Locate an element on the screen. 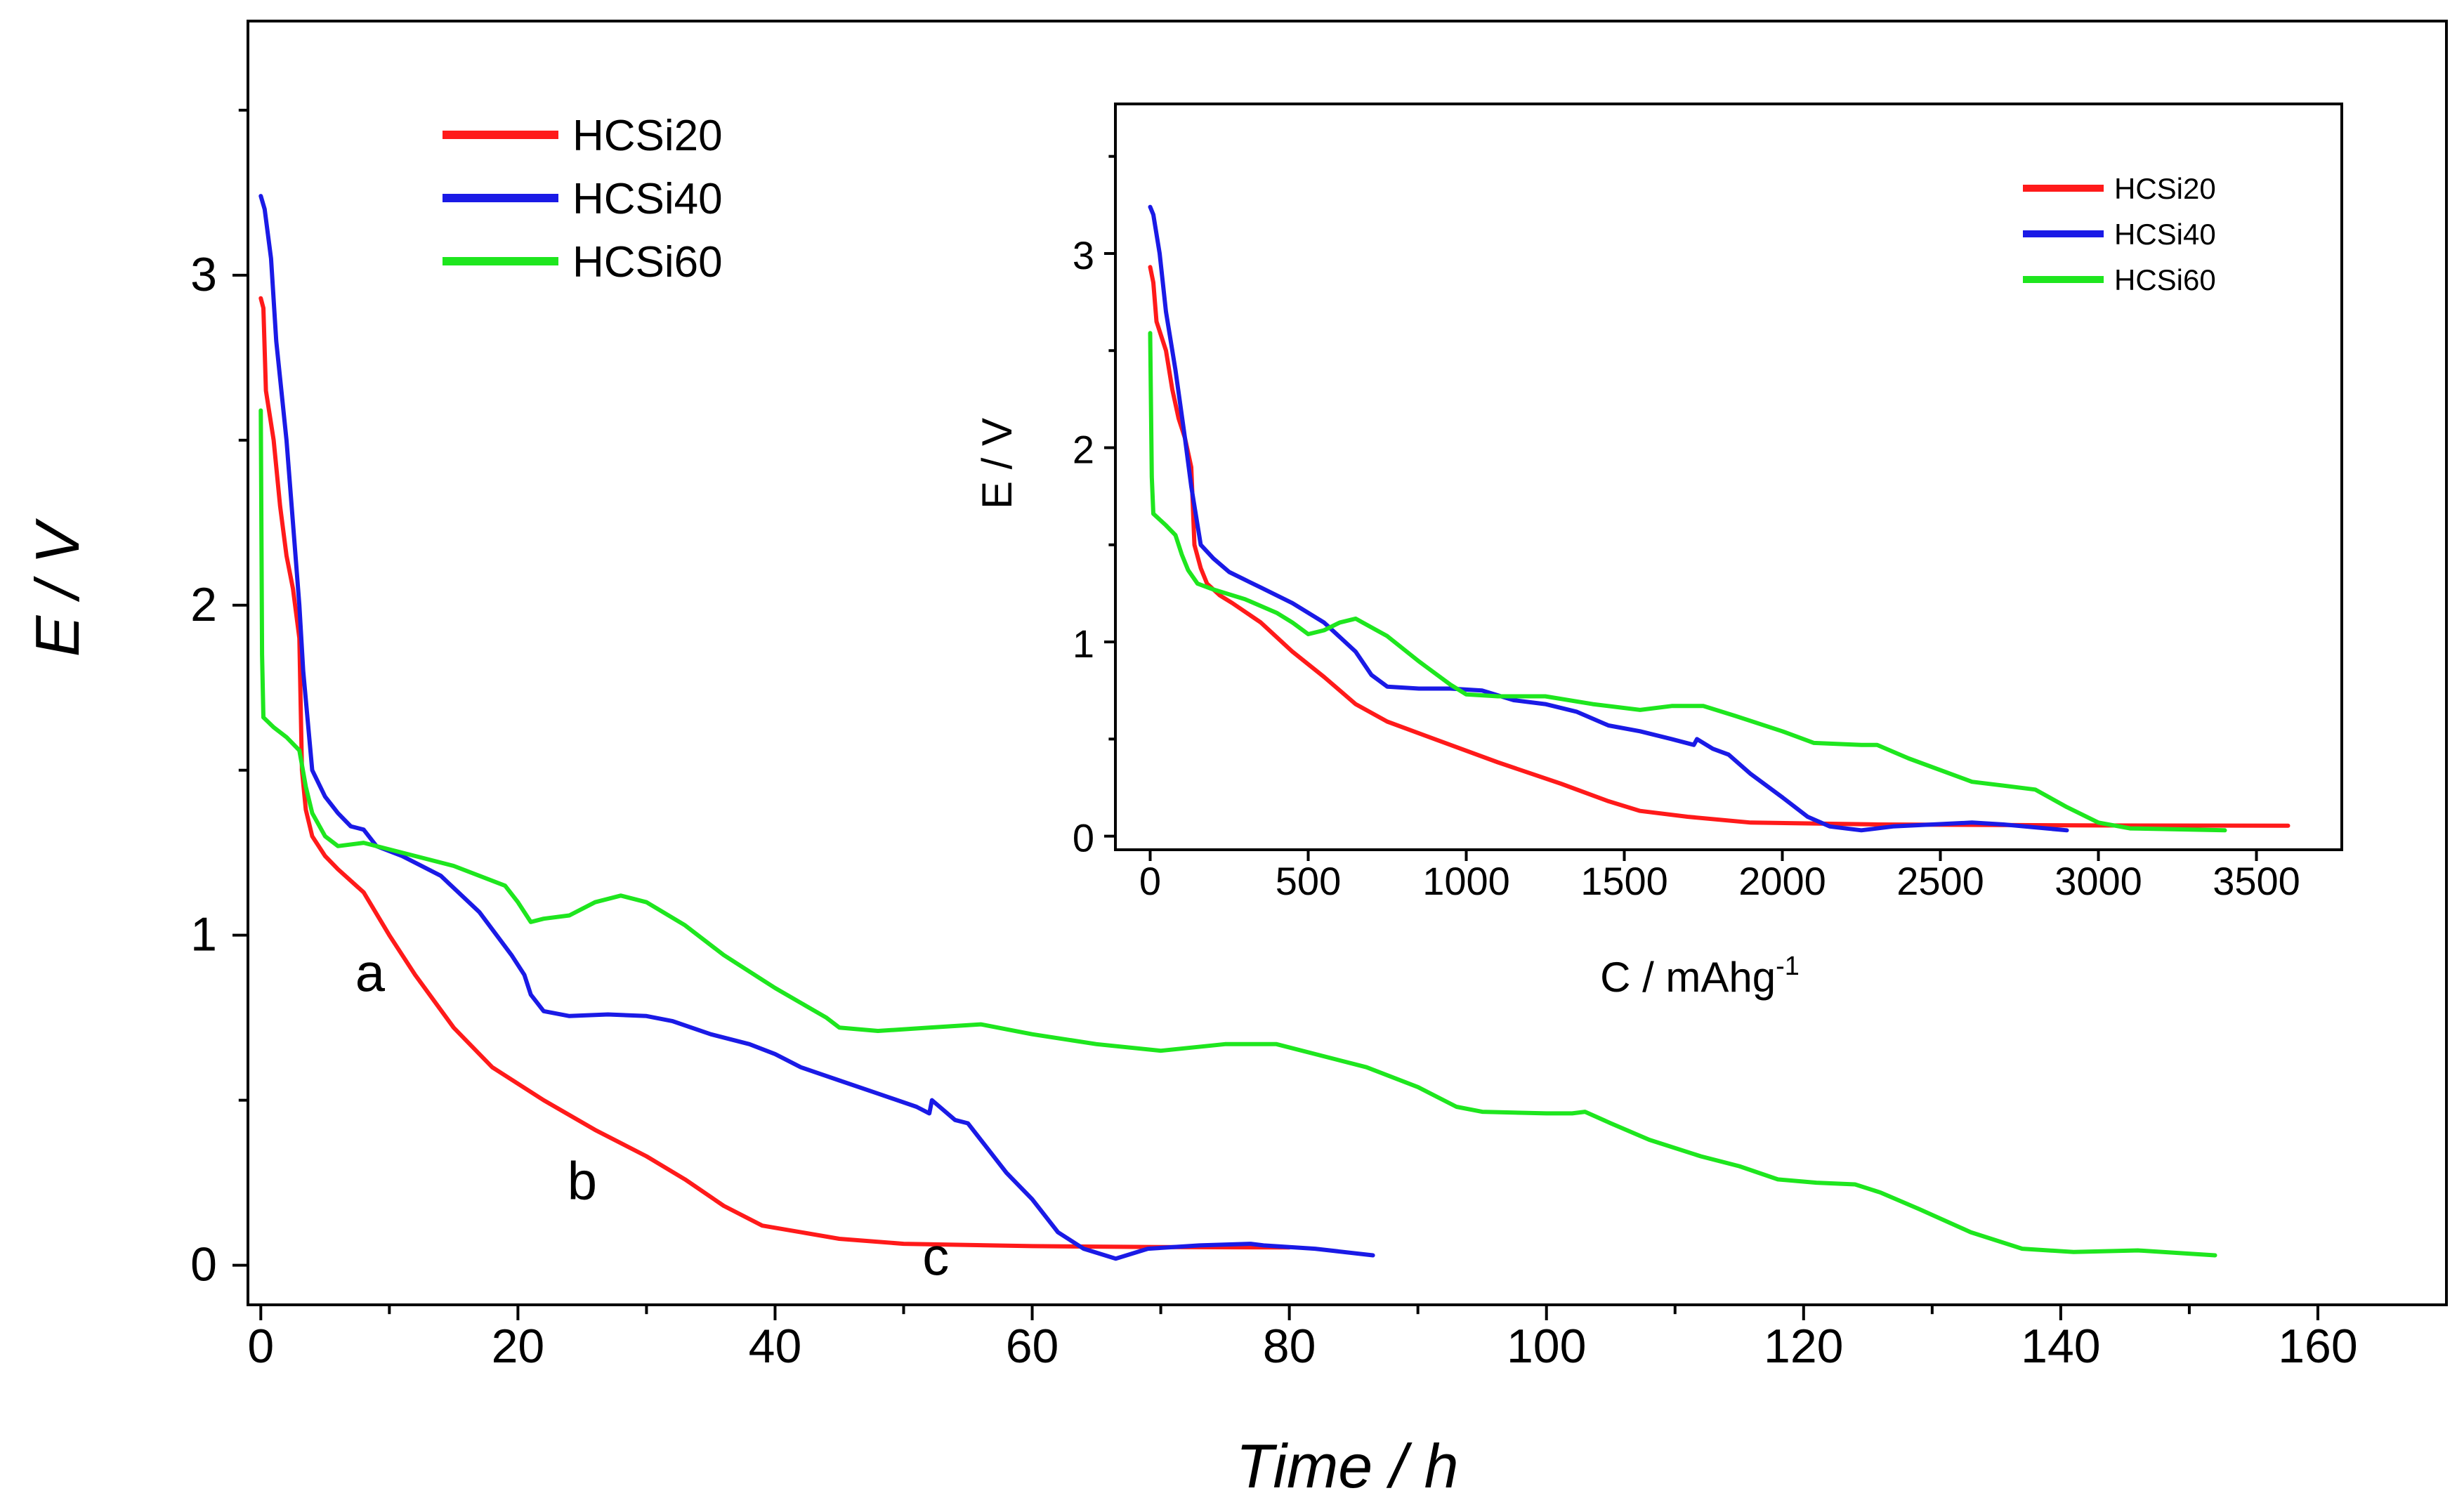 The width and height of the screenshot is (2464, 1512). inset-legend-label-hcsi20: HCSi20 is located at coordinates (2165, 188).